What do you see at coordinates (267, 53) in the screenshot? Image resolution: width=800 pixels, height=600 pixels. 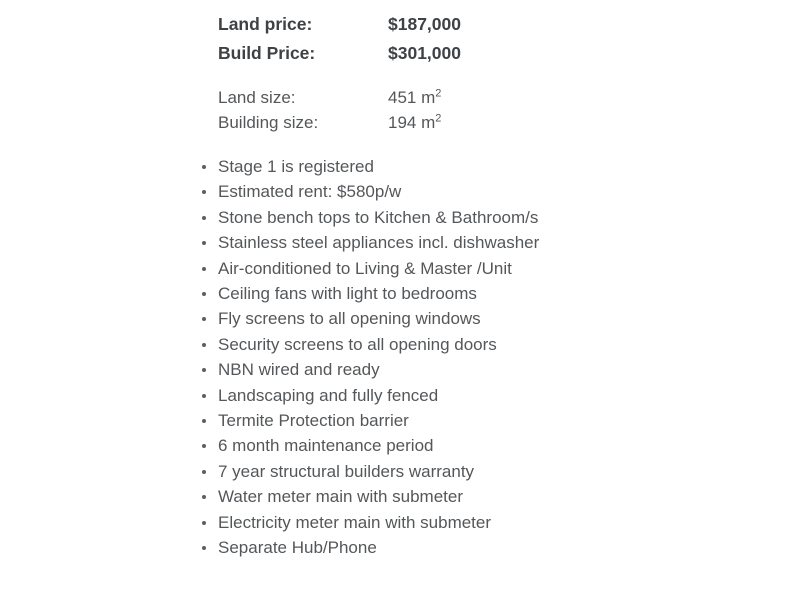 I see `build-price-label: Build Price:` at bounding box center [267, 53].